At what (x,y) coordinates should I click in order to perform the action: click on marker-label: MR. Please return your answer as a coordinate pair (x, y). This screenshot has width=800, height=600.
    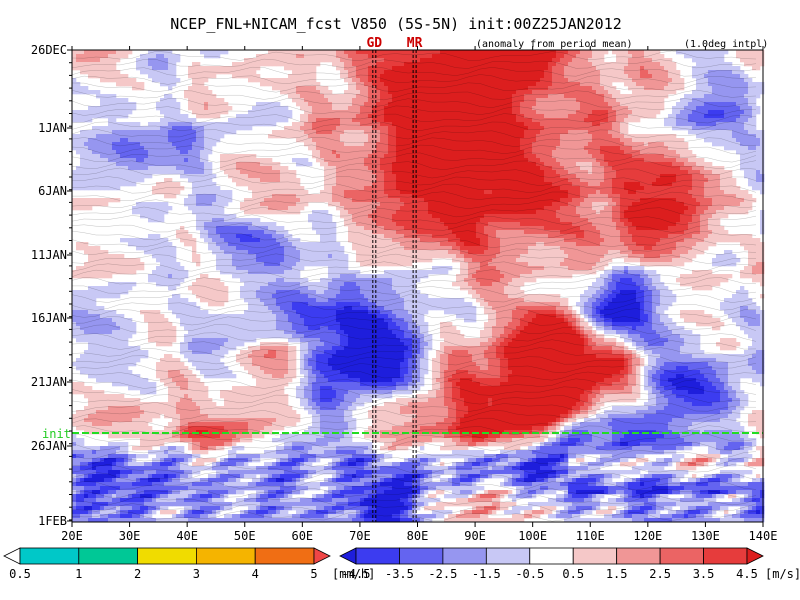
    Looking at the image, I should click on (415, 43).